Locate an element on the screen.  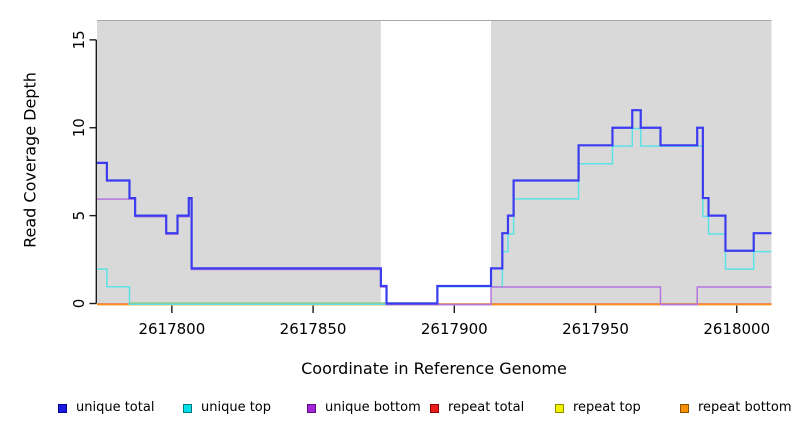
legend-label: unique top is located at coordinates (236, 407).